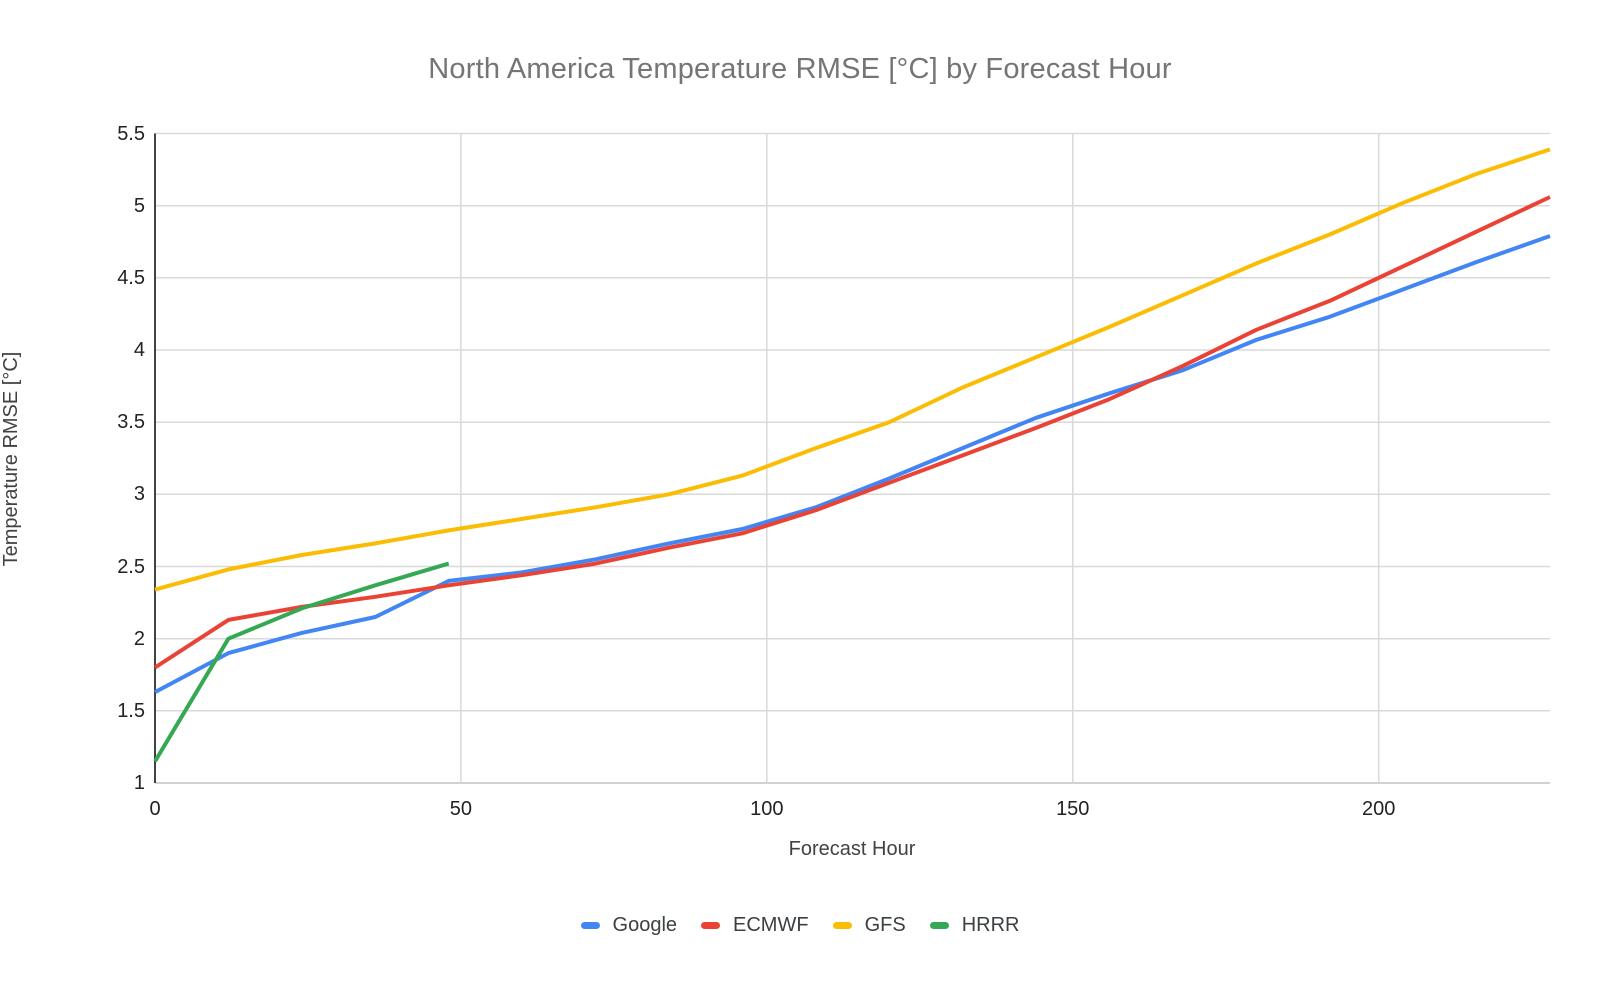 The height and width of the screenshot is (989, 1600). I want to click on legend-item-hrrr: HRRR, so click(974, 925).